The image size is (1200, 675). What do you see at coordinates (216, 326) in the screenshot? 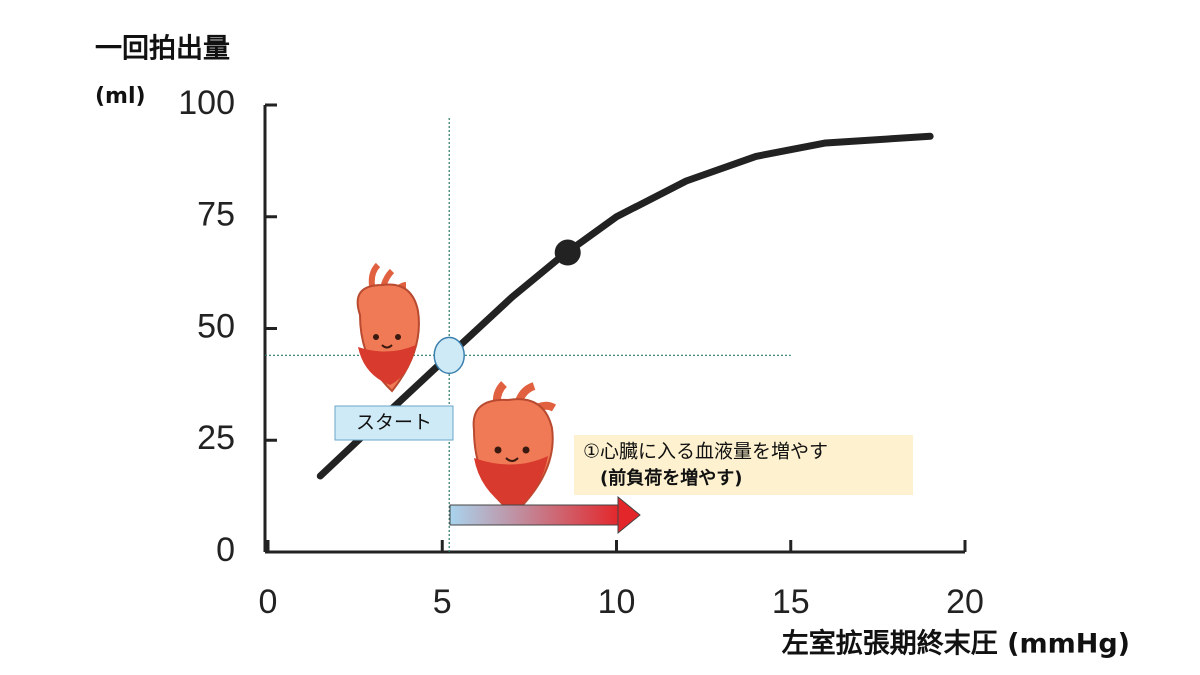
I see `y-tick-label: 50` at bounding box center [216, 326].